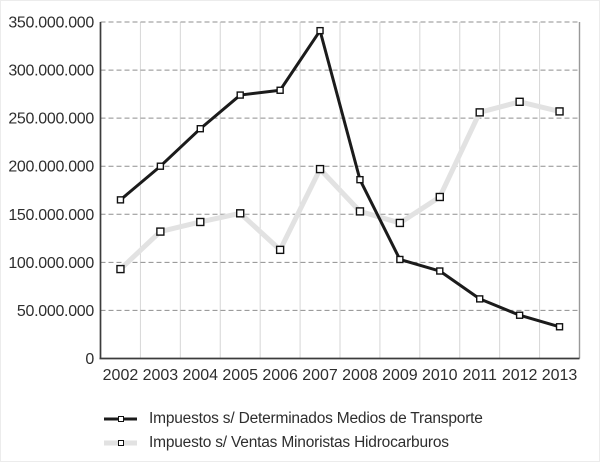  Describe the element at coordinates (51, 23) in the screenshot. I see `svg-text: 350.000.000` at that location.